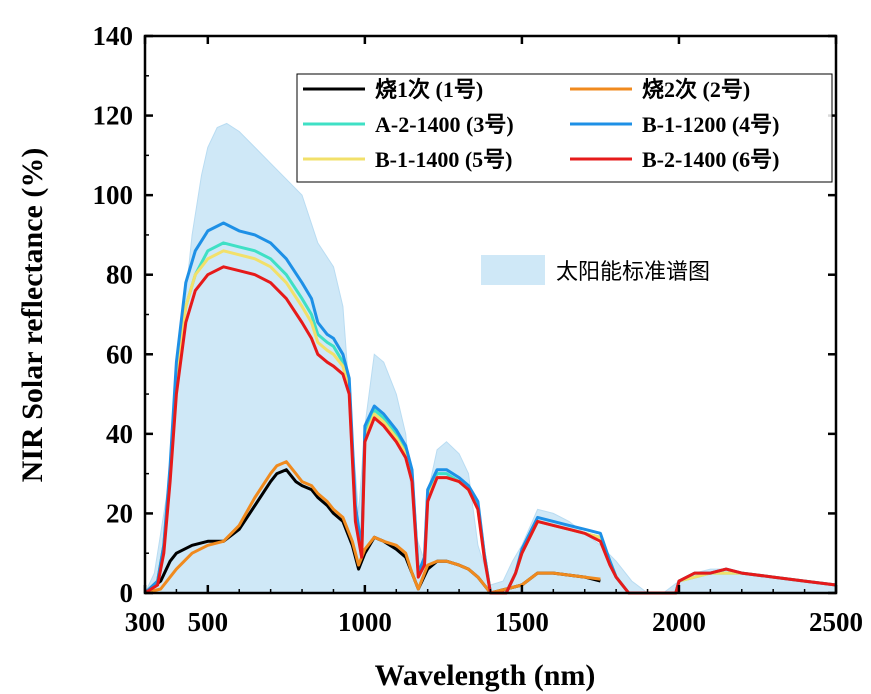 This screenshot has height=694, width=871. What do you see at coordinates (444, 124) in the screenshot?
I see `legend-label-3: A-2-1400 (3号)` at bounding box center [444, 124].